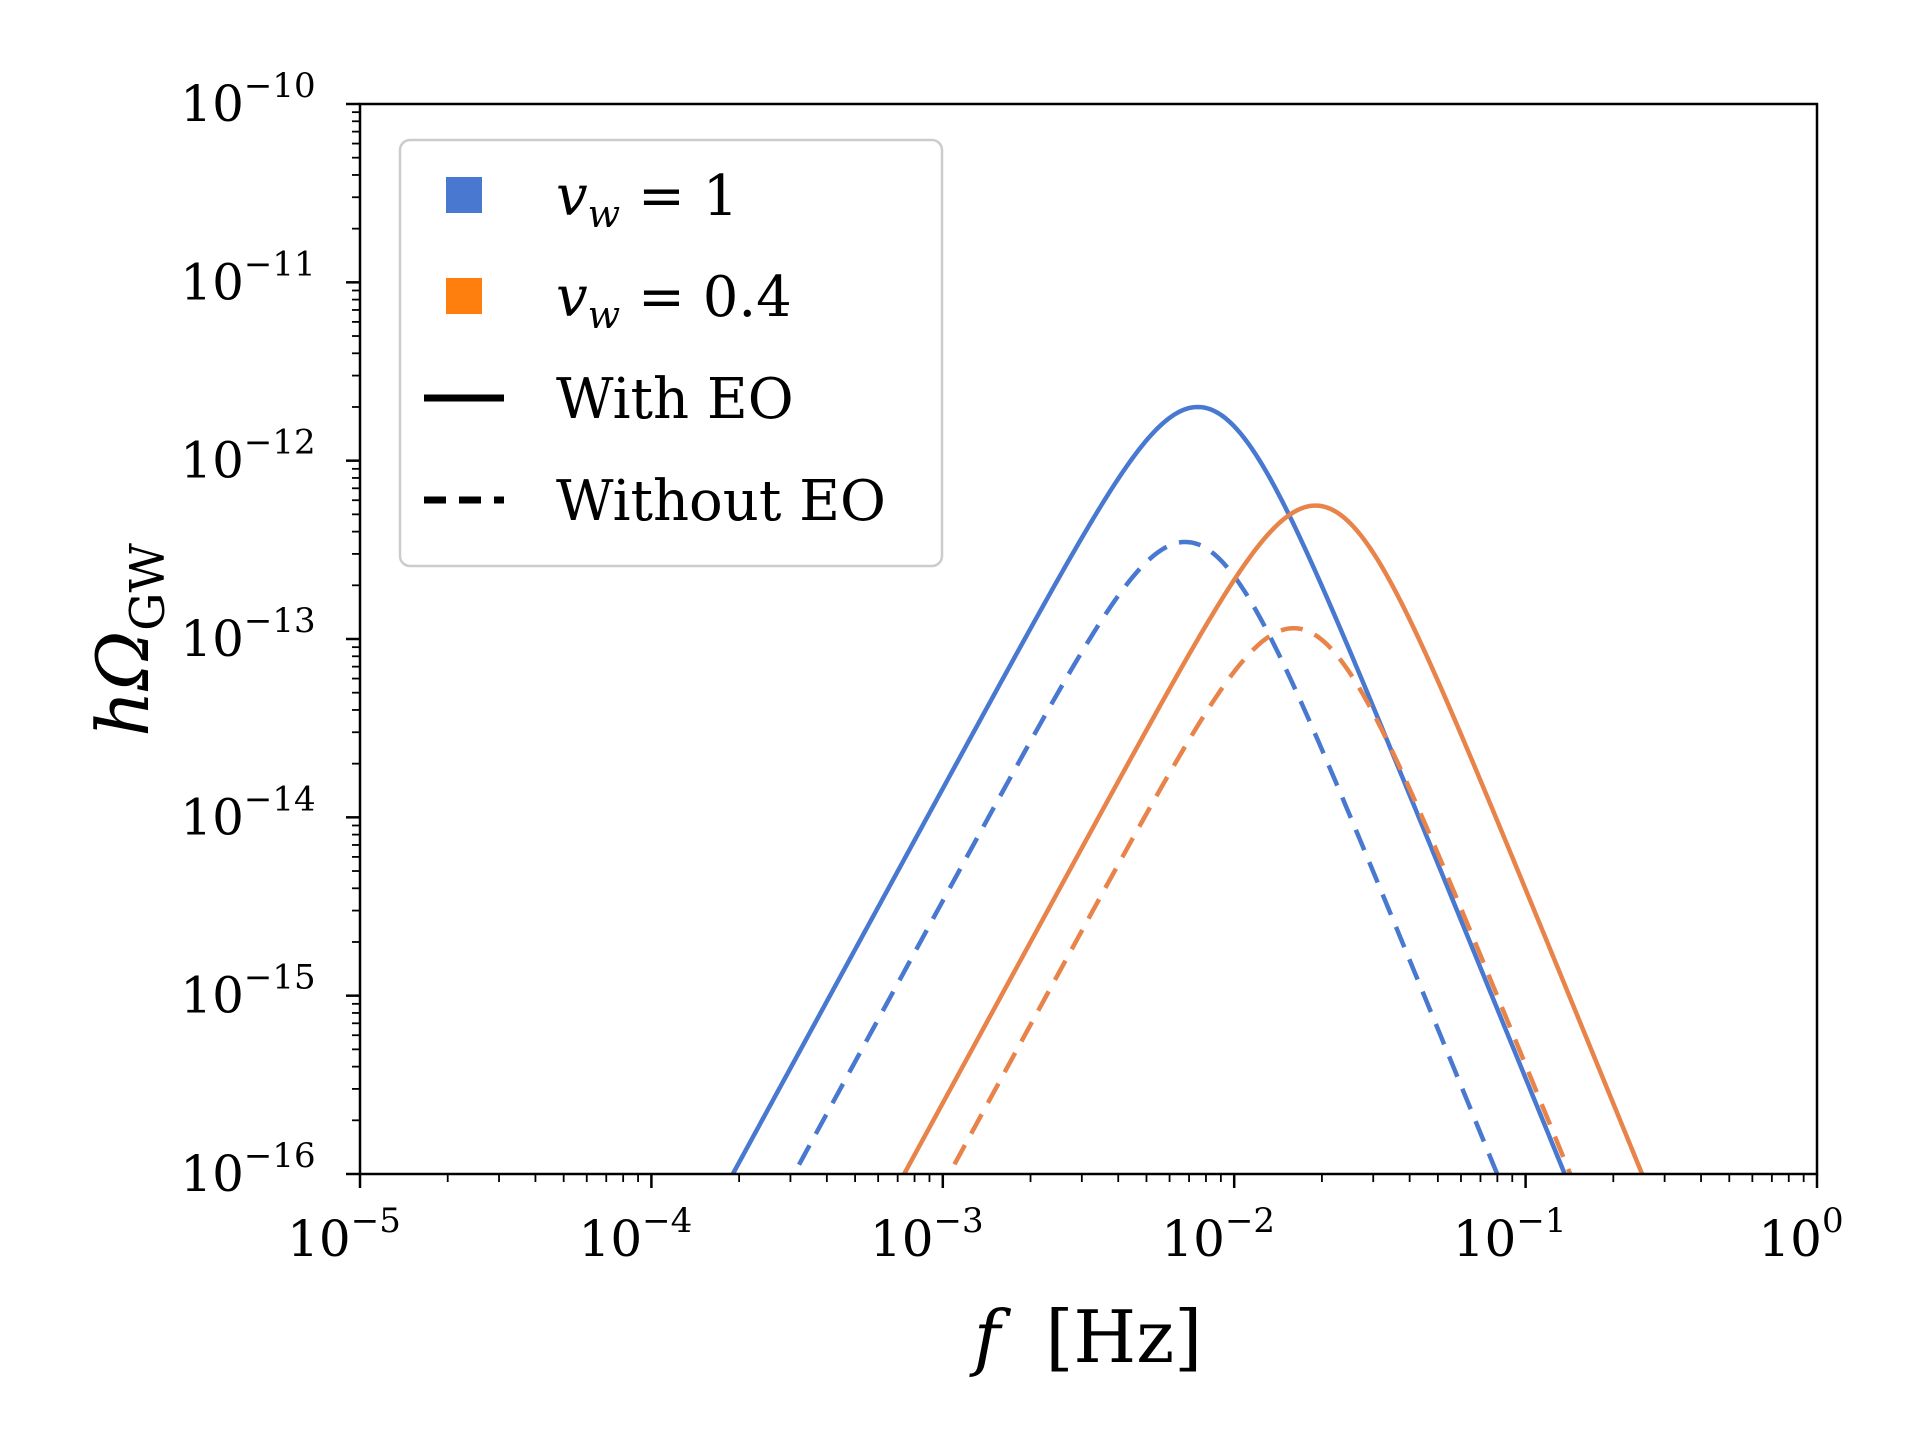 The image size is (1920, 1440). I want to click on legend-var-2: v, so click(572, 297).